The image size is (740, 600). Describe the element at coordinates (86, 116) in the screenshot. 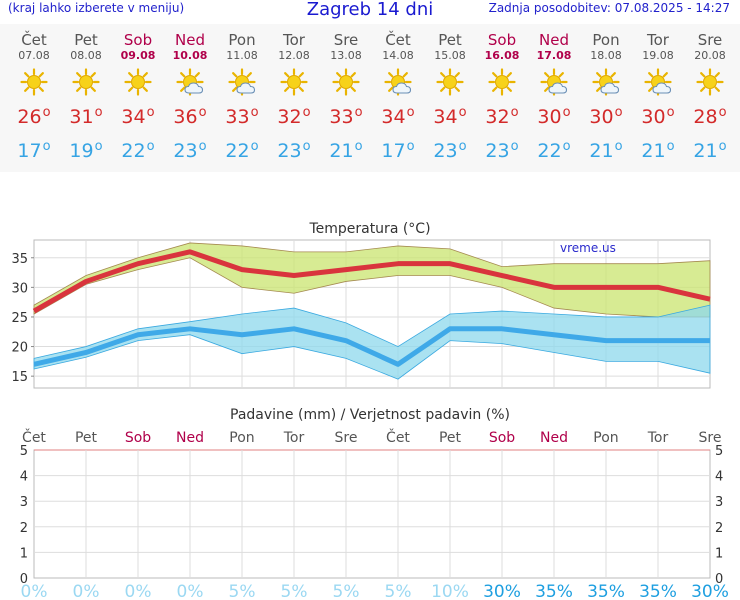

I see `max-temperature: 31o` at that location.